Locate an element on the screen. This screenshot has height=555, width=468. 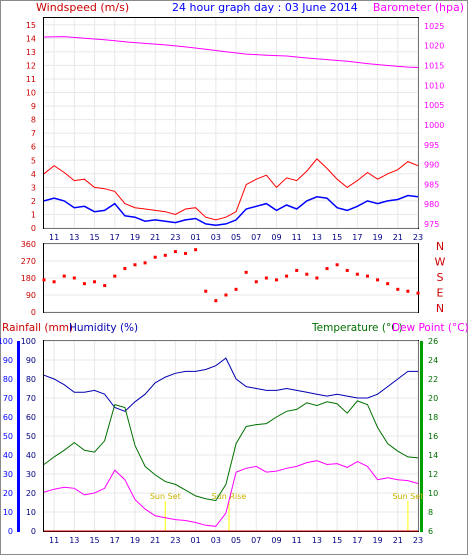
barometer-tick: 1020 is located at coordinates (434, 46).